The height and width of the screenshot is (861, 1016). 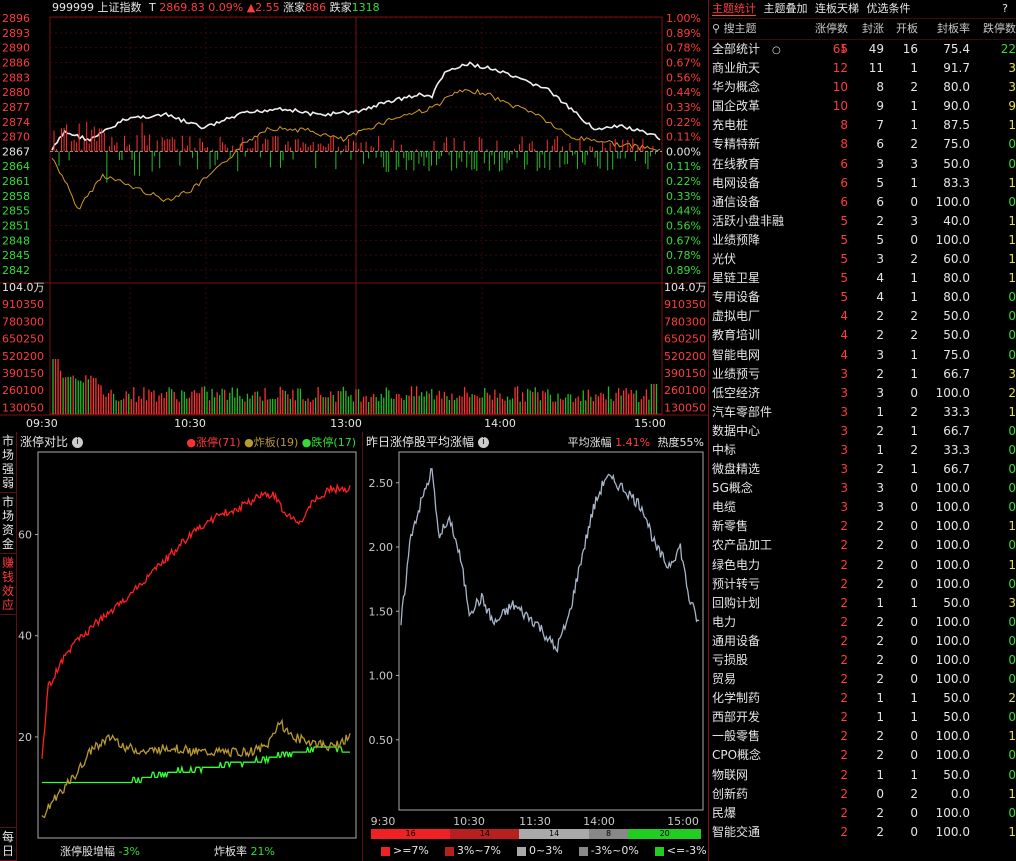 What do you see at coordinates (862, 106) in the screenshot?
I see `theme-row: 国企改革 10 9 1 90.0 9` at bounding box center [862, 106].